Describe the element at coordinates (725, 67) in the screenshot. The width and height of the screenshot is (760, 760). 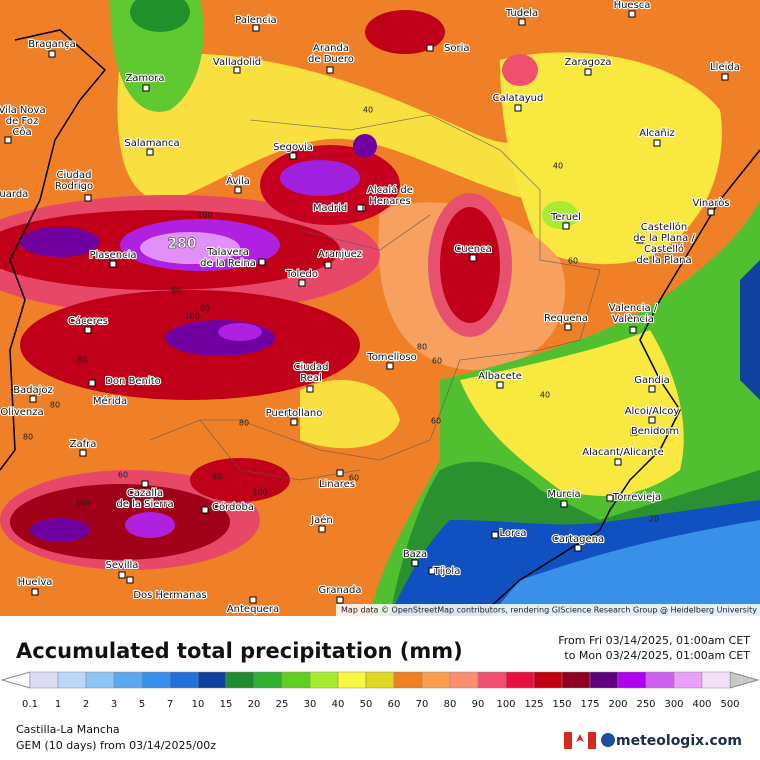
I see `city-label: Lleida` at that location.